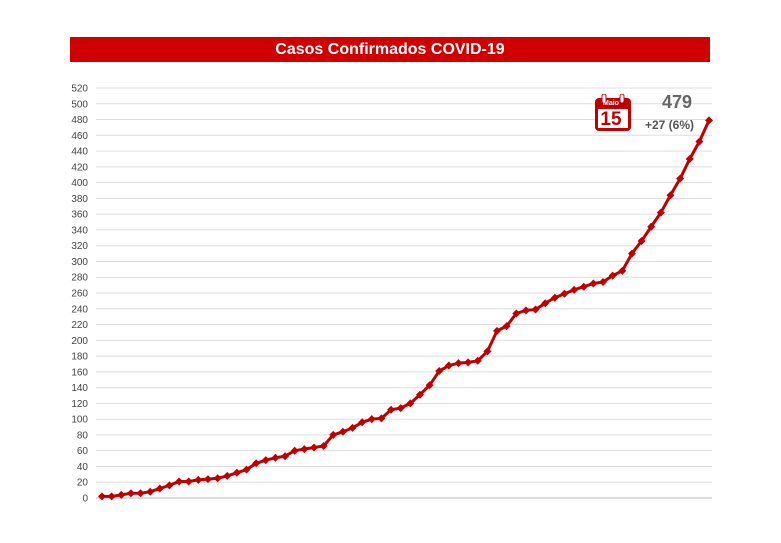 This screenshot has height=543, width=781. I want to click on calendar-month: Maio, so click(611, 103).